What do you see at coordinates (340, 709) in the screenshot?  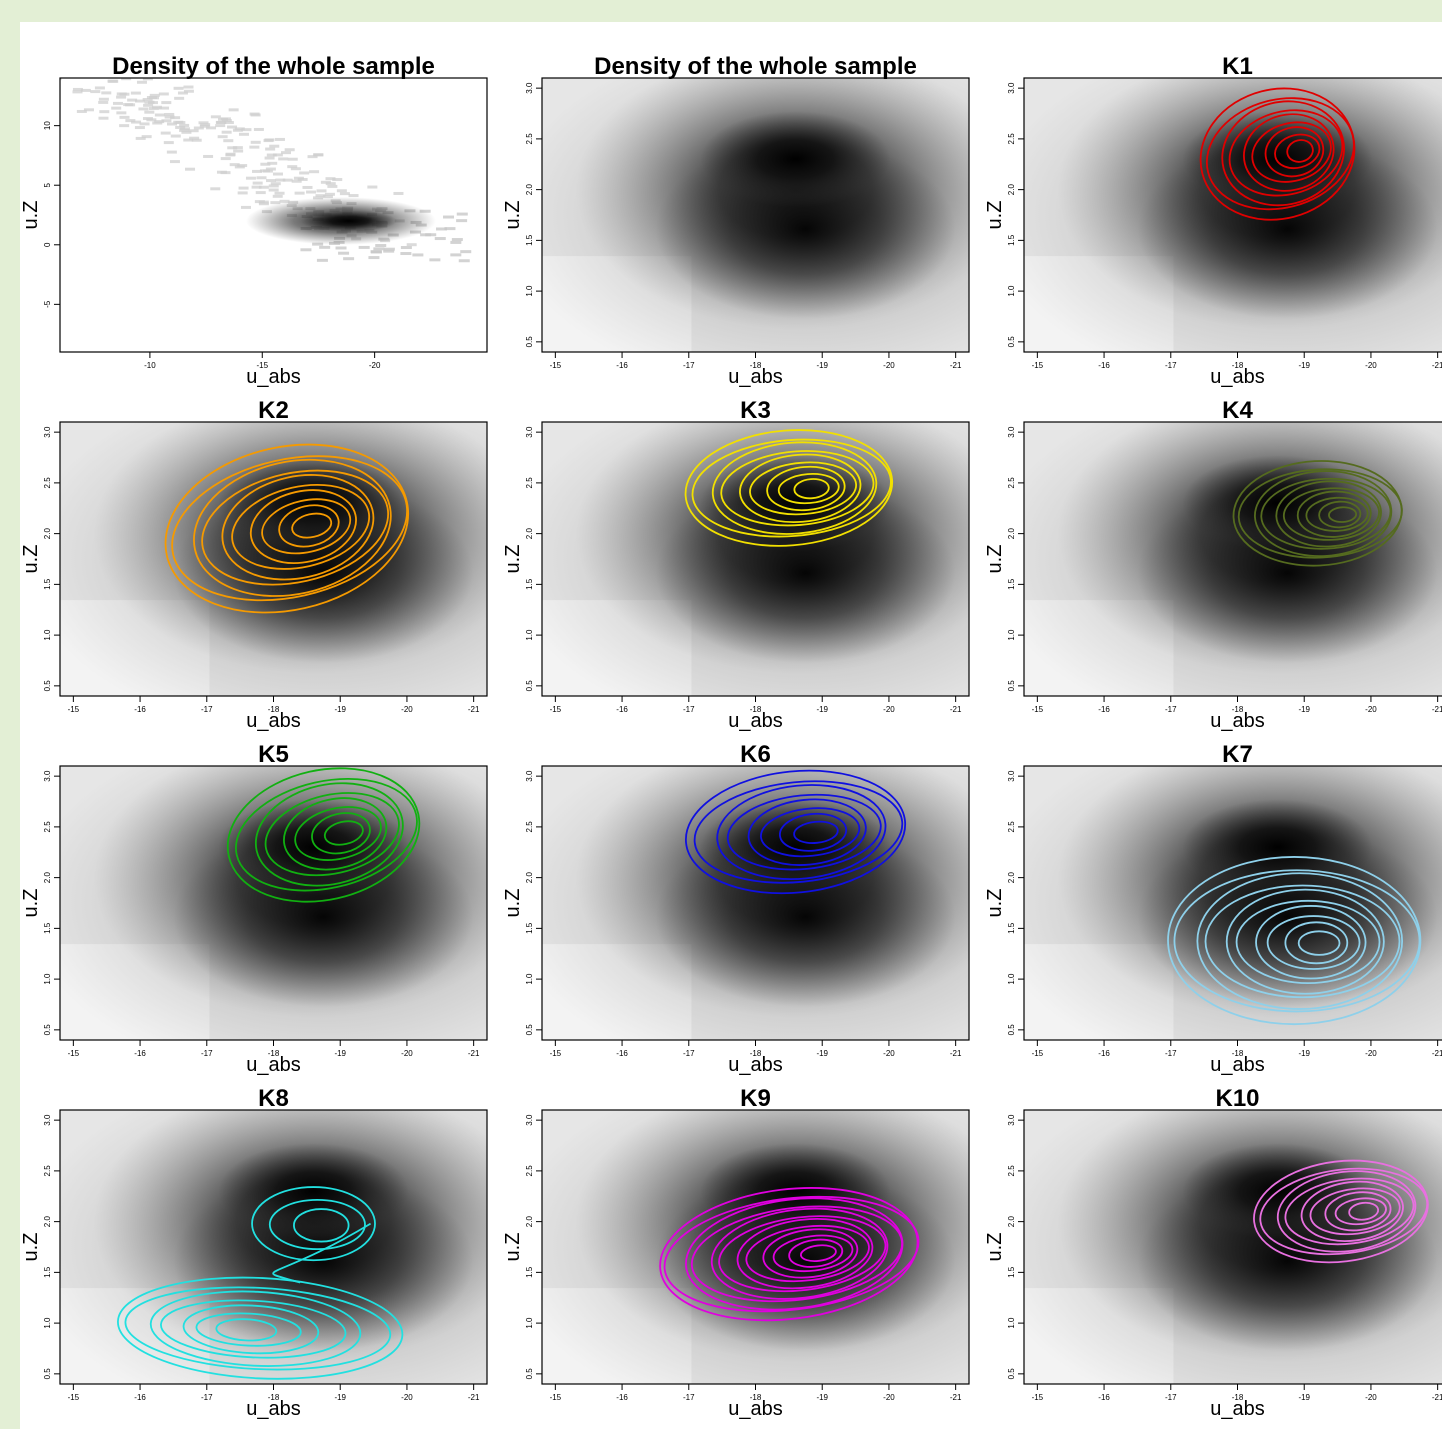 I see `x-tick-label: -19` at bounding box center [340, 709].